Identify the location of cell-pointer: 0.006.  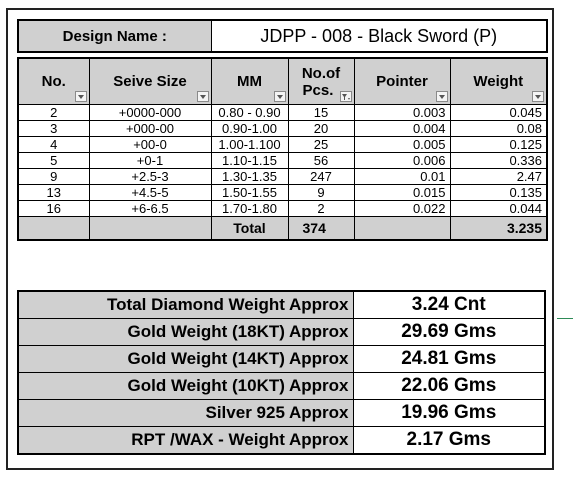
(402, 160).